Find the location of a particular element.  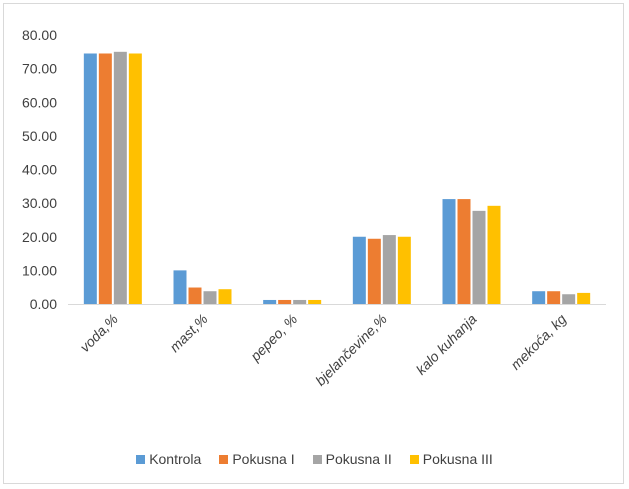

x-category-label: voda,% is located at coordinates (99, 333).